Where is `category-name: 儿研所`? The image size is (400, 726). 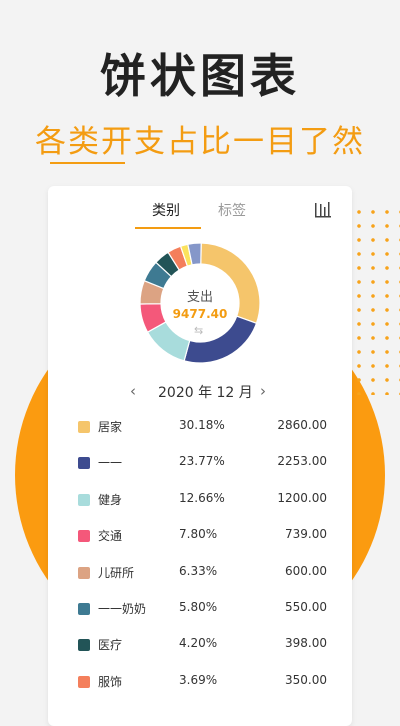 category-name: 儿研所 is located at coordinates (116, 572).